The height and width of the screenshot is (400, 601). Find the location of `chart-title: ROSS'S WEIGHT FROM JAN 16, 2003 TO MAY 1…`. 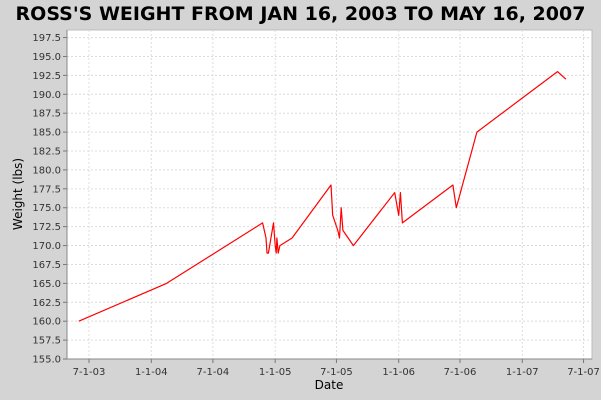

chart-title: ROSS'S WEIGHT FROM JAN 16, 2003 TO MAY 1… is located at coordinates (300, 14).